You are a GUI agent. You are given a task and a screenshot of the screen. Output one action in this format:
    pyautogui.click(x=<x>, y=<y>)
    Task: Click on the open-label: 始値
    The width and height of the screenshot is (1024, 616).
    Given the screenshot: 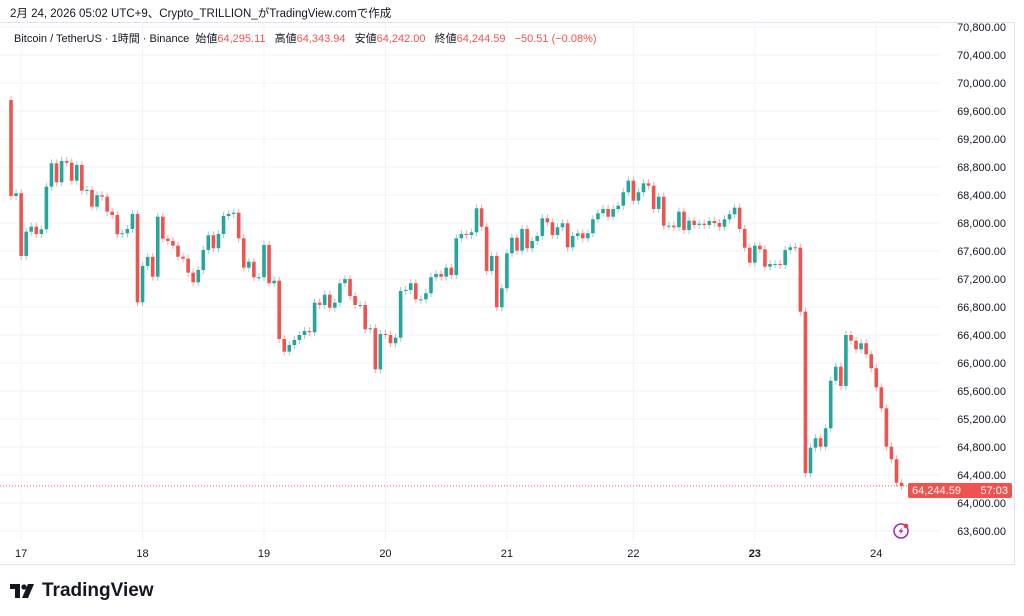 What is the action you would take?
    pyautogui.click(x=206, y=39)
    